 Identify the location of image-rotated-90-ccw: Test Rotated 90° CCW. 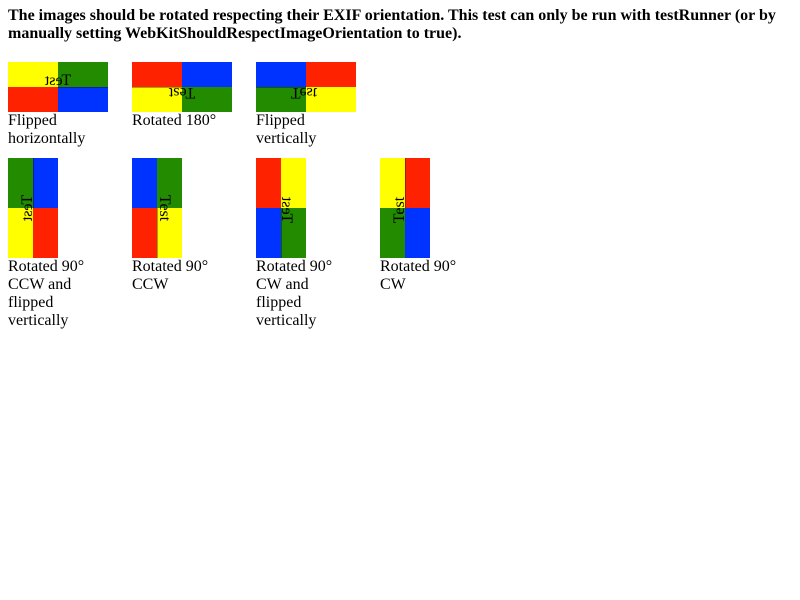
(182, 226).